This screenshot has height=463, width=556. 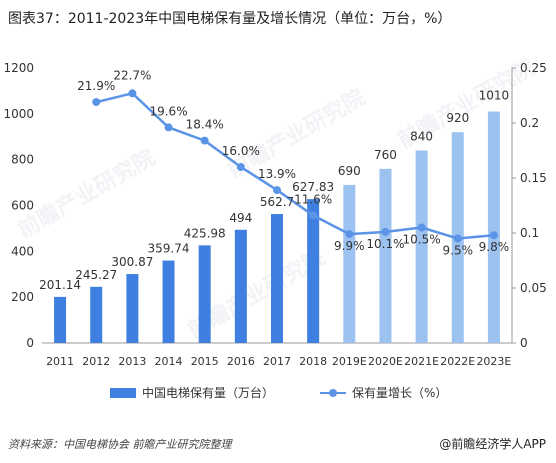 What do you see at coordinates (30, 343) in the screenshot?
I see `left-y-tick-label: 0` at bounding box center [30, 343].